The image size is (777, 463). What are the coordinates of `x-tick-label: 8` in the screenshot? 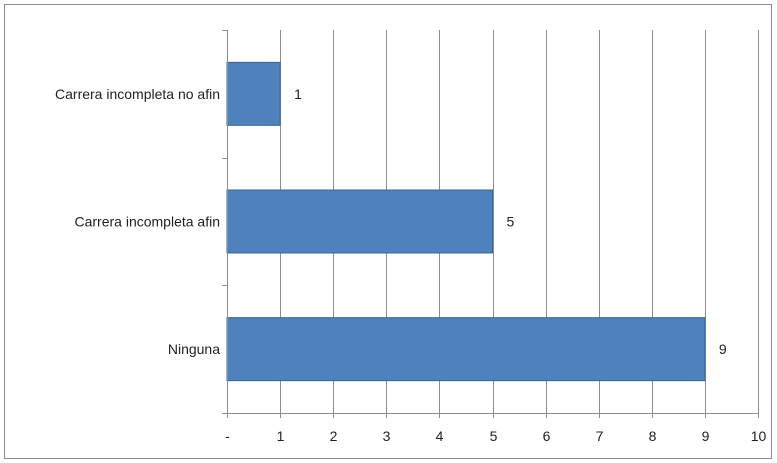 It's located at (653, 436).